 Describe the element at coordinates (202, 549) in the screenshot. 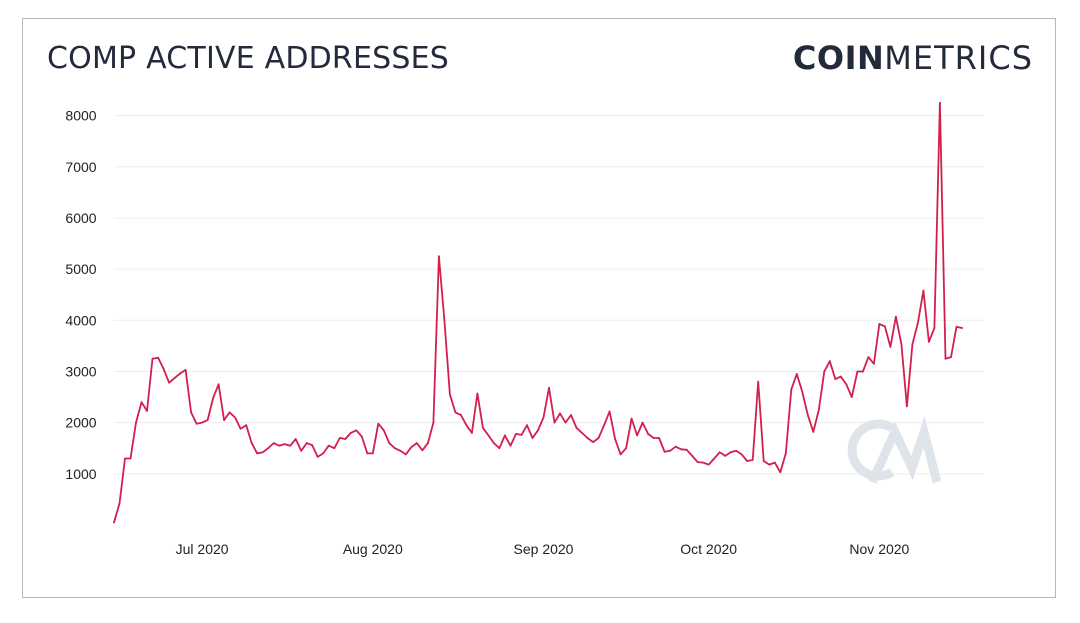

I see `x-tick-label: Jul 2020` at that location.